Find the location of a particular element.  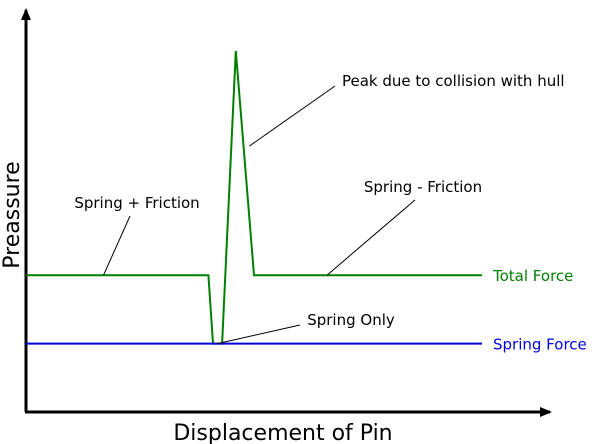

annotation-label-3: Spring Only is located at coordinates (351, 320).